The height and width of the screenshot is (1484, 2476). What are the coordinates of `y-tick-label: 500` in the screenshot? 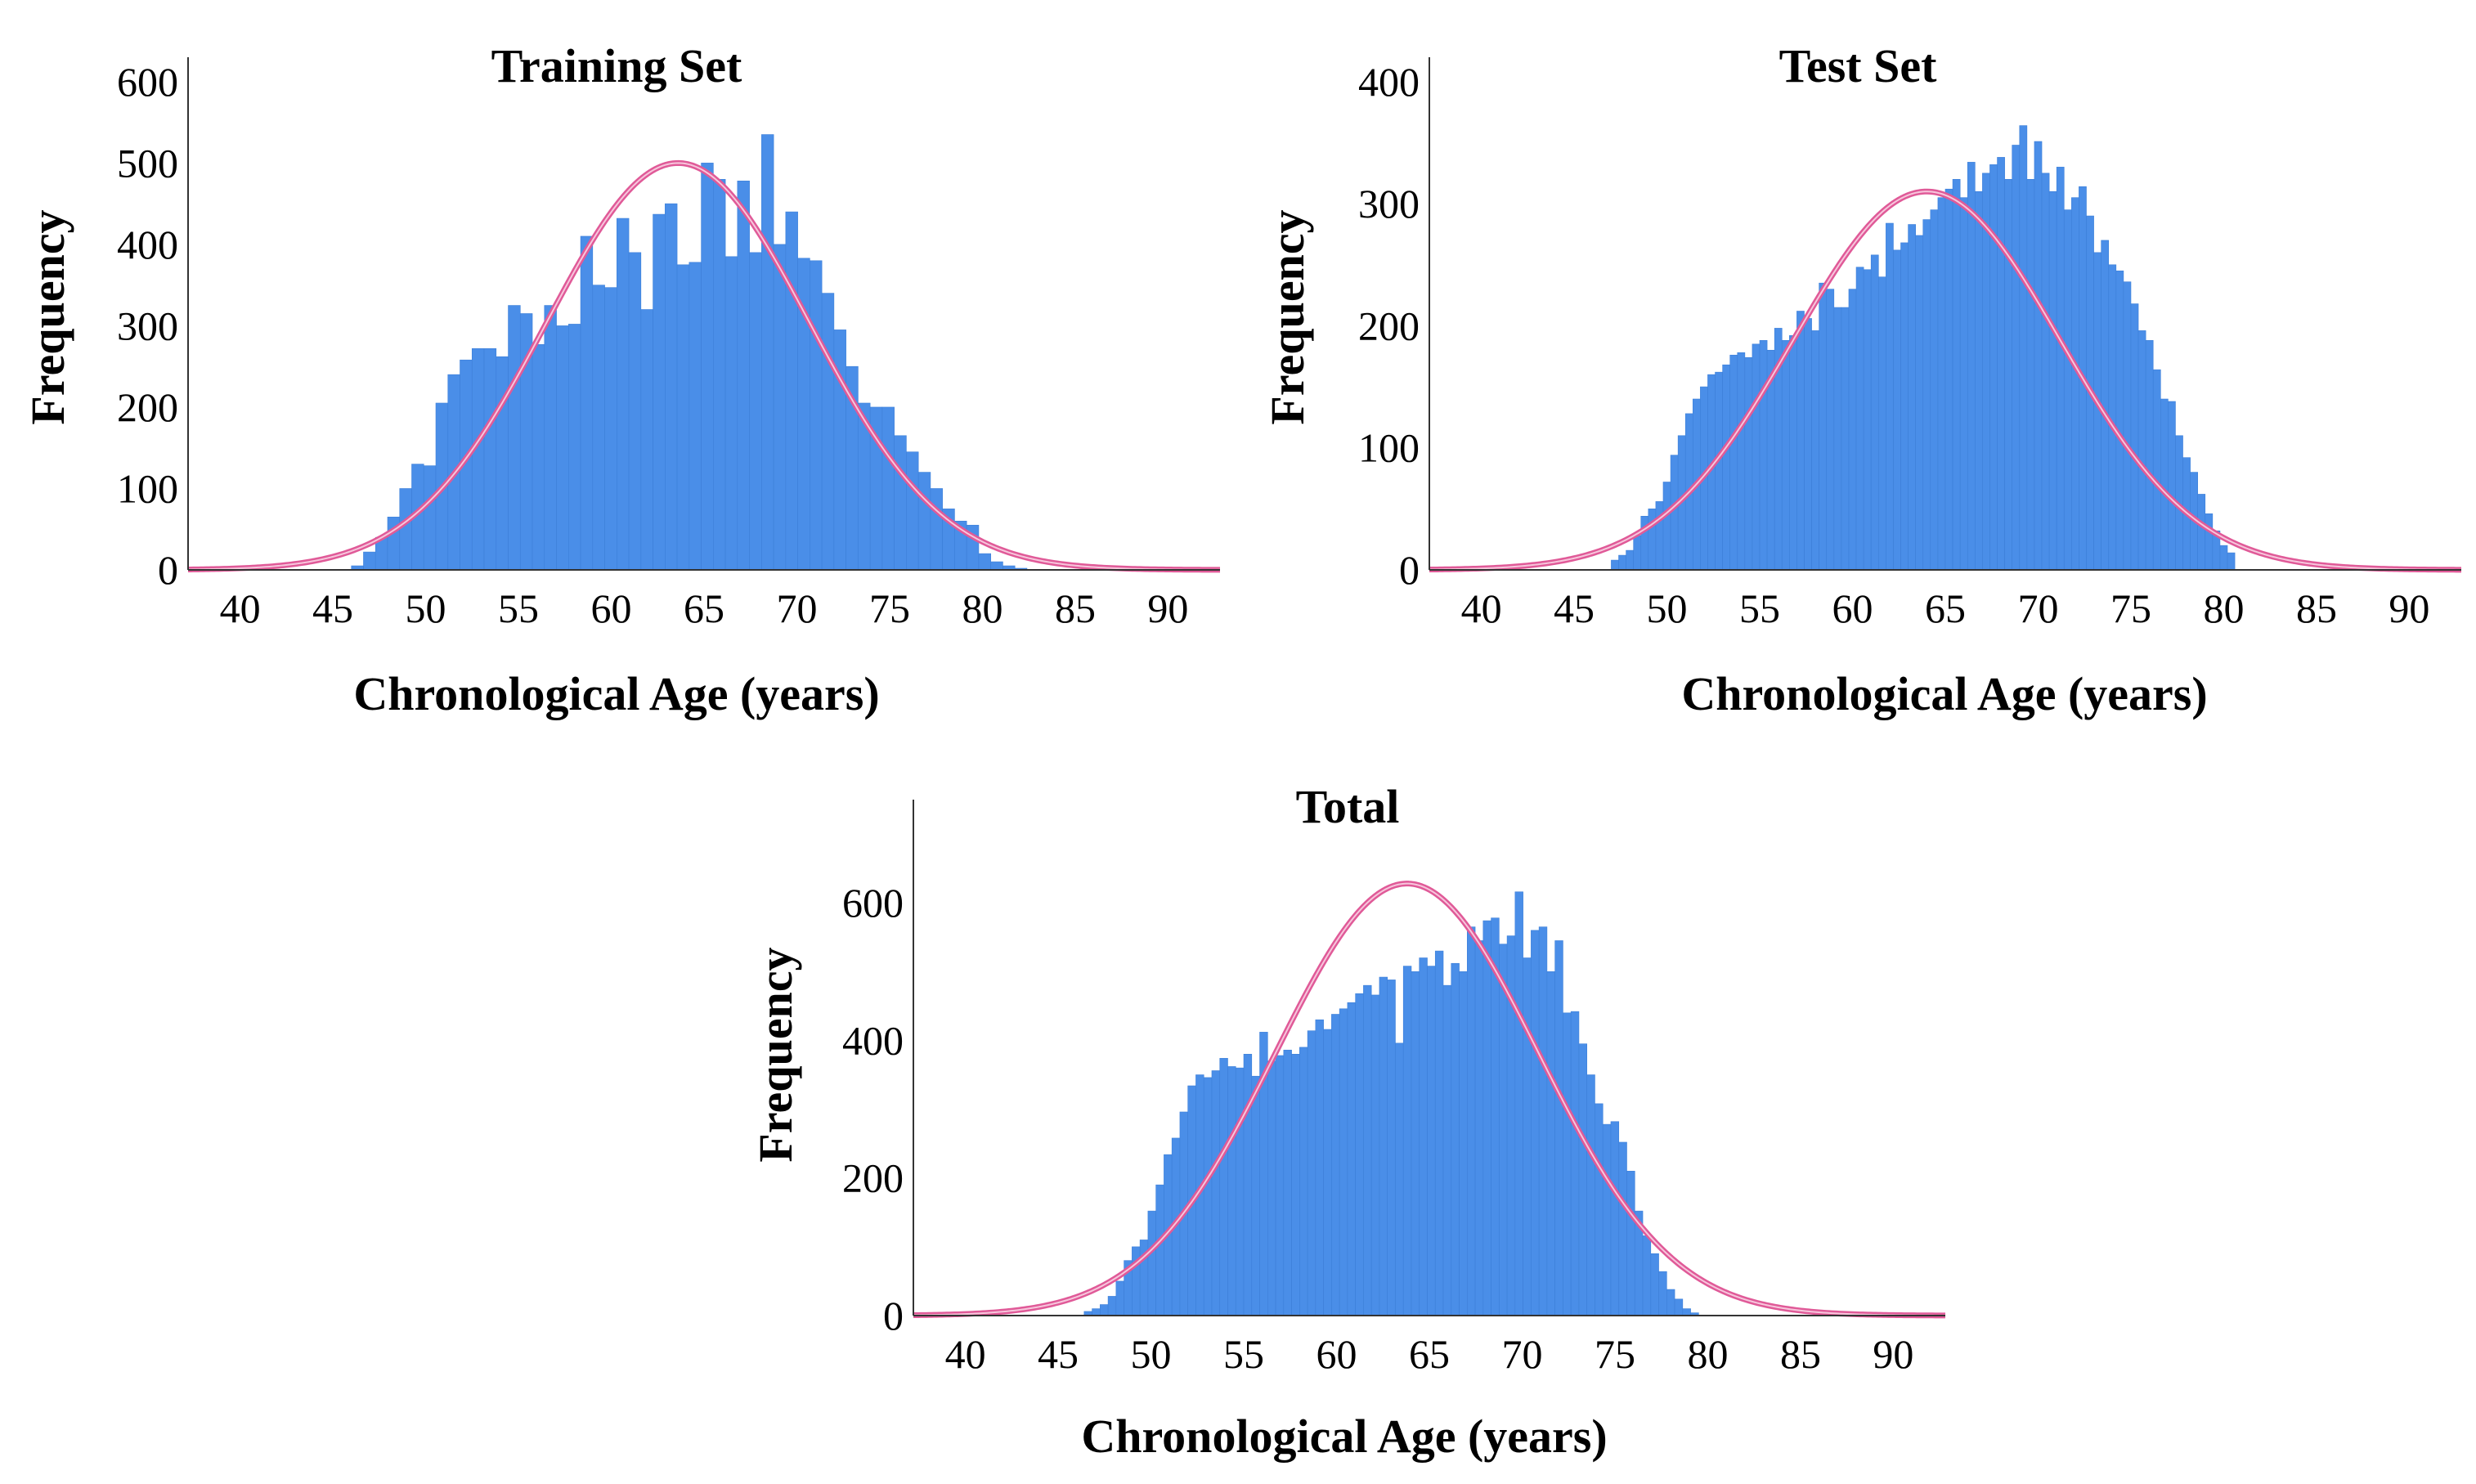 It's located at (147, 163).